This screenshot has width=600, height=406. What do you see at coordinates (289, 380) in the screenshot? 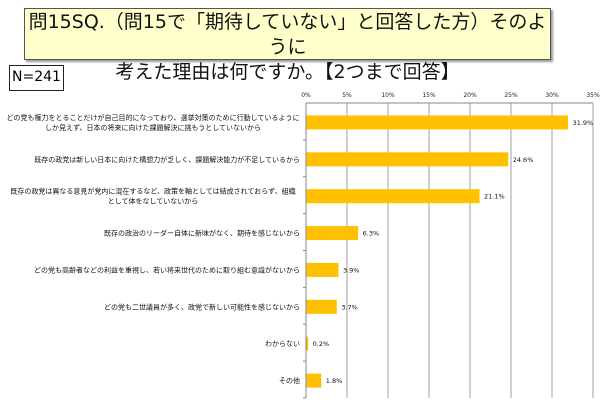
I see `category-label: その他` at bounding box center [289, 380].